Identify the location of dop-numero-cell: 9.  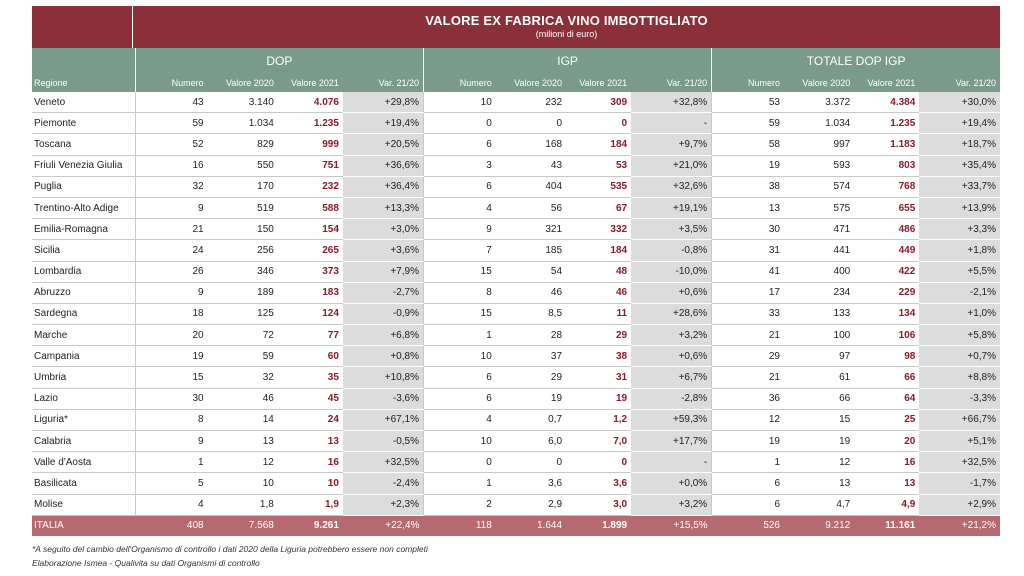
(171, 293).